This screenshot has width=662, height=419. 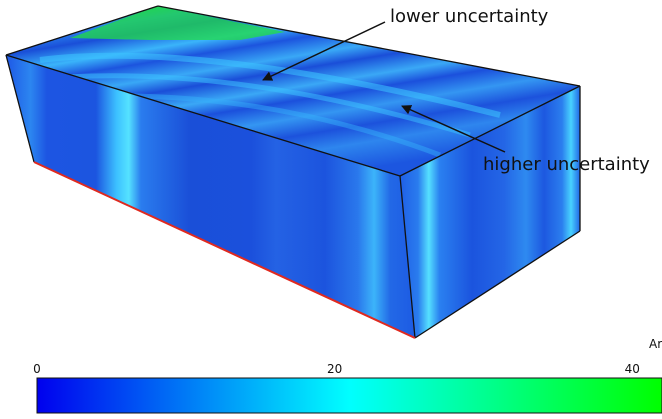 I want to click on colorbar-tick-label: 0, so click(x=37, y=369).